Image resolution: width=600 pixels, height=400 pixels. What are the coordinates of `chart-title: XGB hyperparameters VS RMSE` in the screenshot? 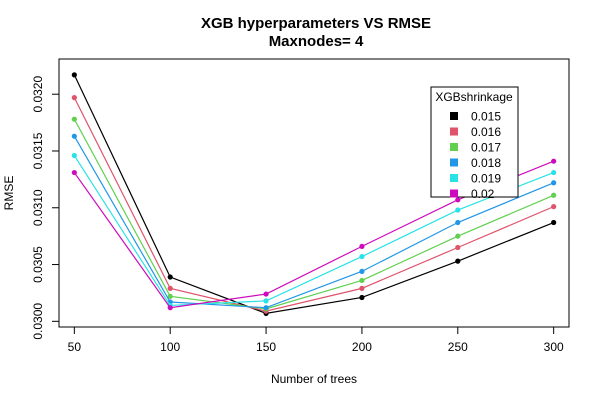 It's located at (316, 23).